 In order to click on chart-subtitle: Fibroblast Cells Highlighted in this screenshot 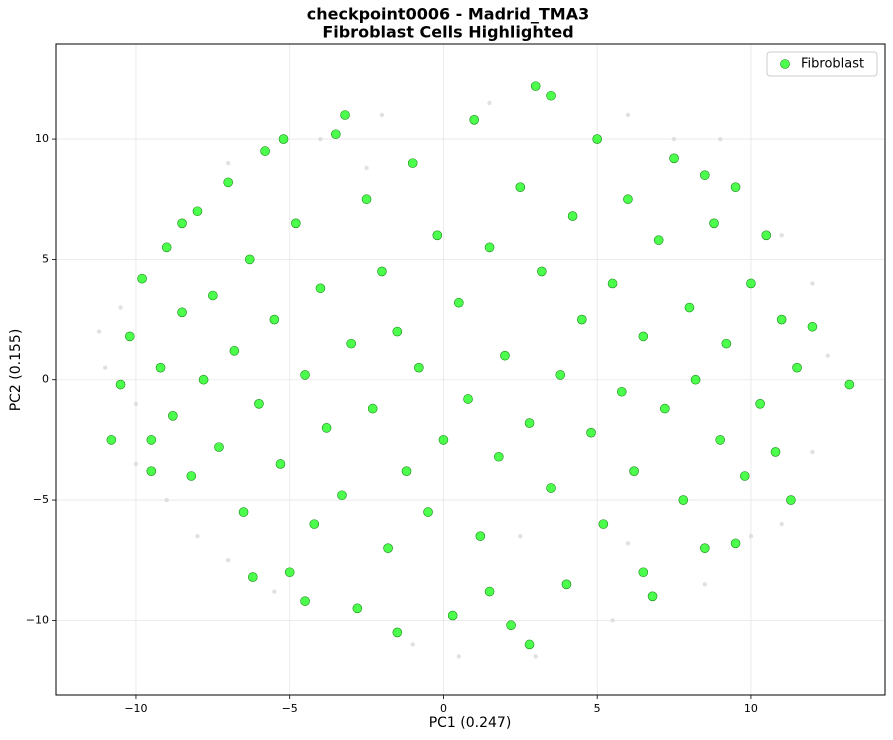, I will do `click(447, 32)`.